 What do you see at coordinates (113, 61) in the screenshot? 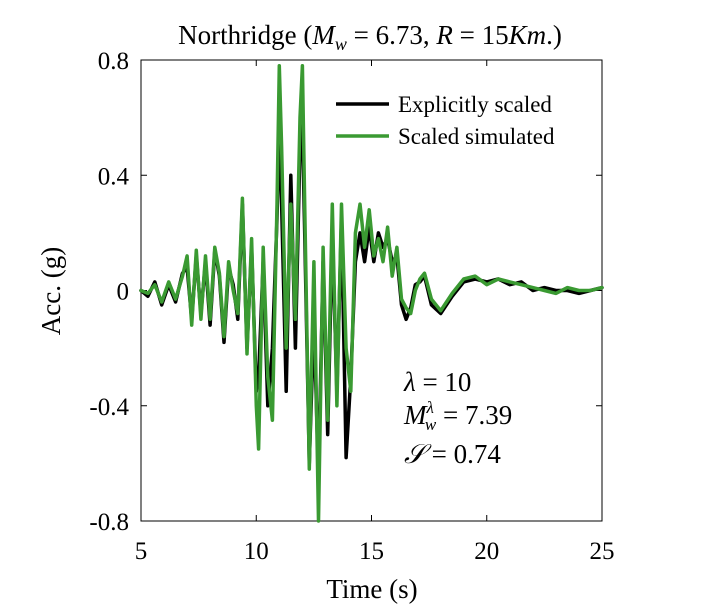
I see `y-tick-label: 0.8` at bounding box center [113, 61].